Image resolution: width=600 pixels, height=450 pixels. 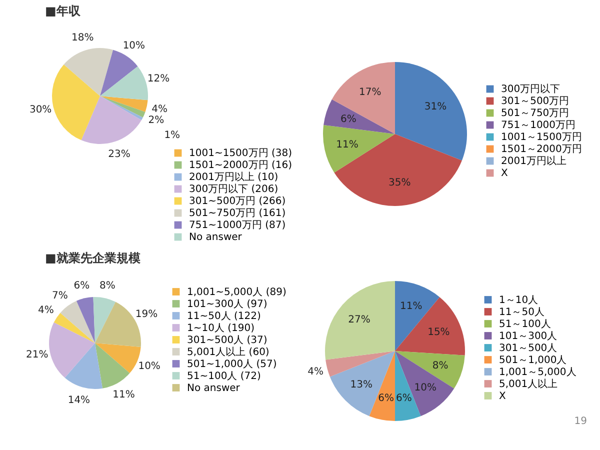 What do you see at coordinates (233, 177) in the screenshot?
I see `legend-label: 2001万円以上 (10)` at bounding box center [233, 177].